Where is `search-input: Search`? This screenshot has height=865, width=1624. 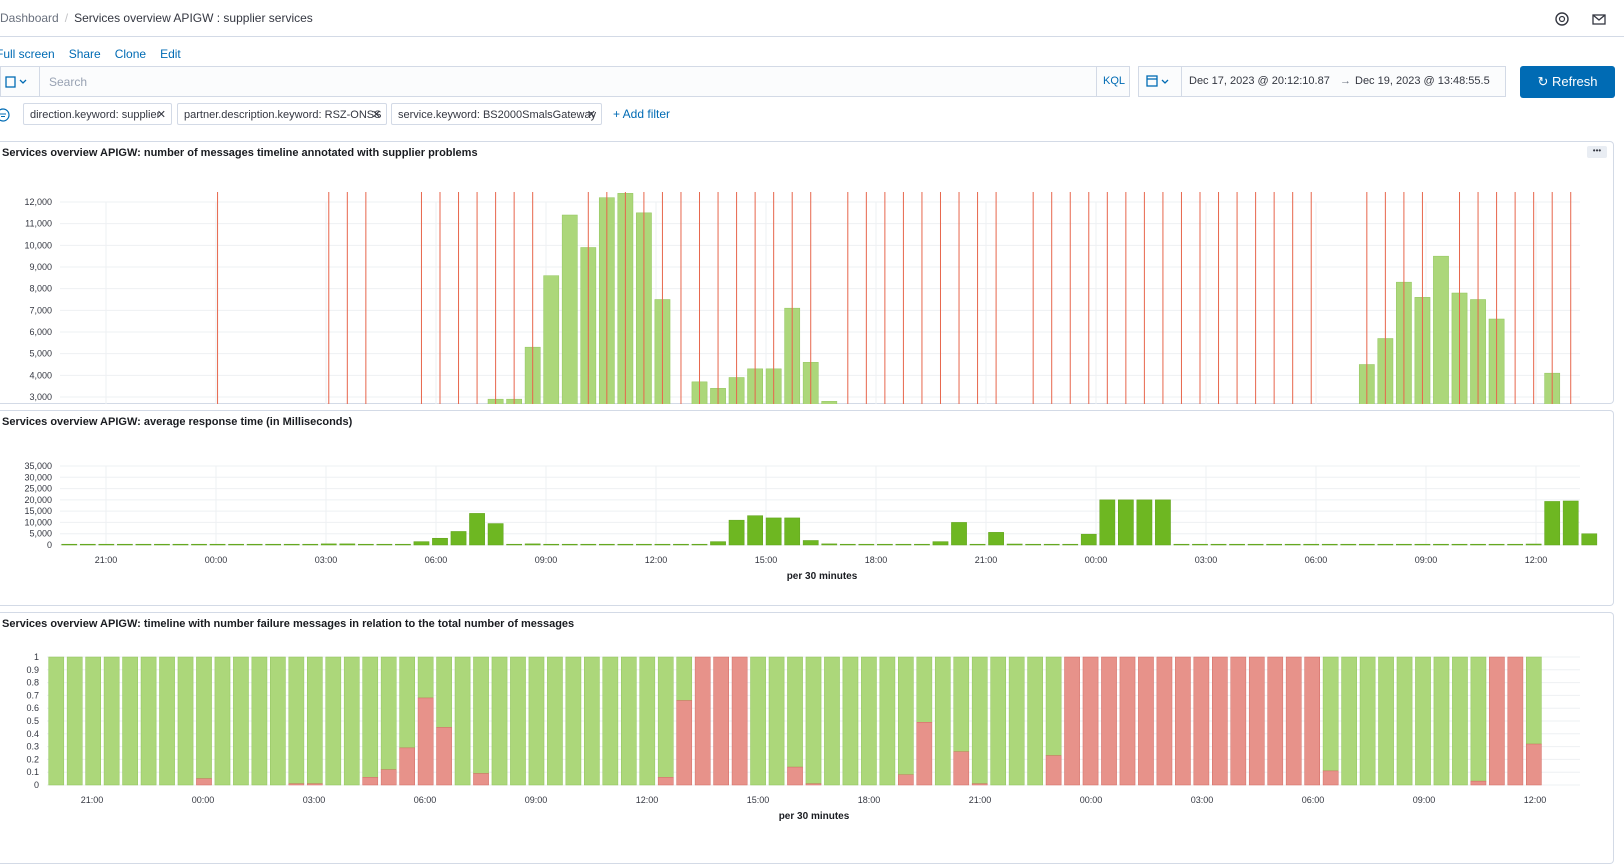
search-input: Search is located at coordinates (68, 82).